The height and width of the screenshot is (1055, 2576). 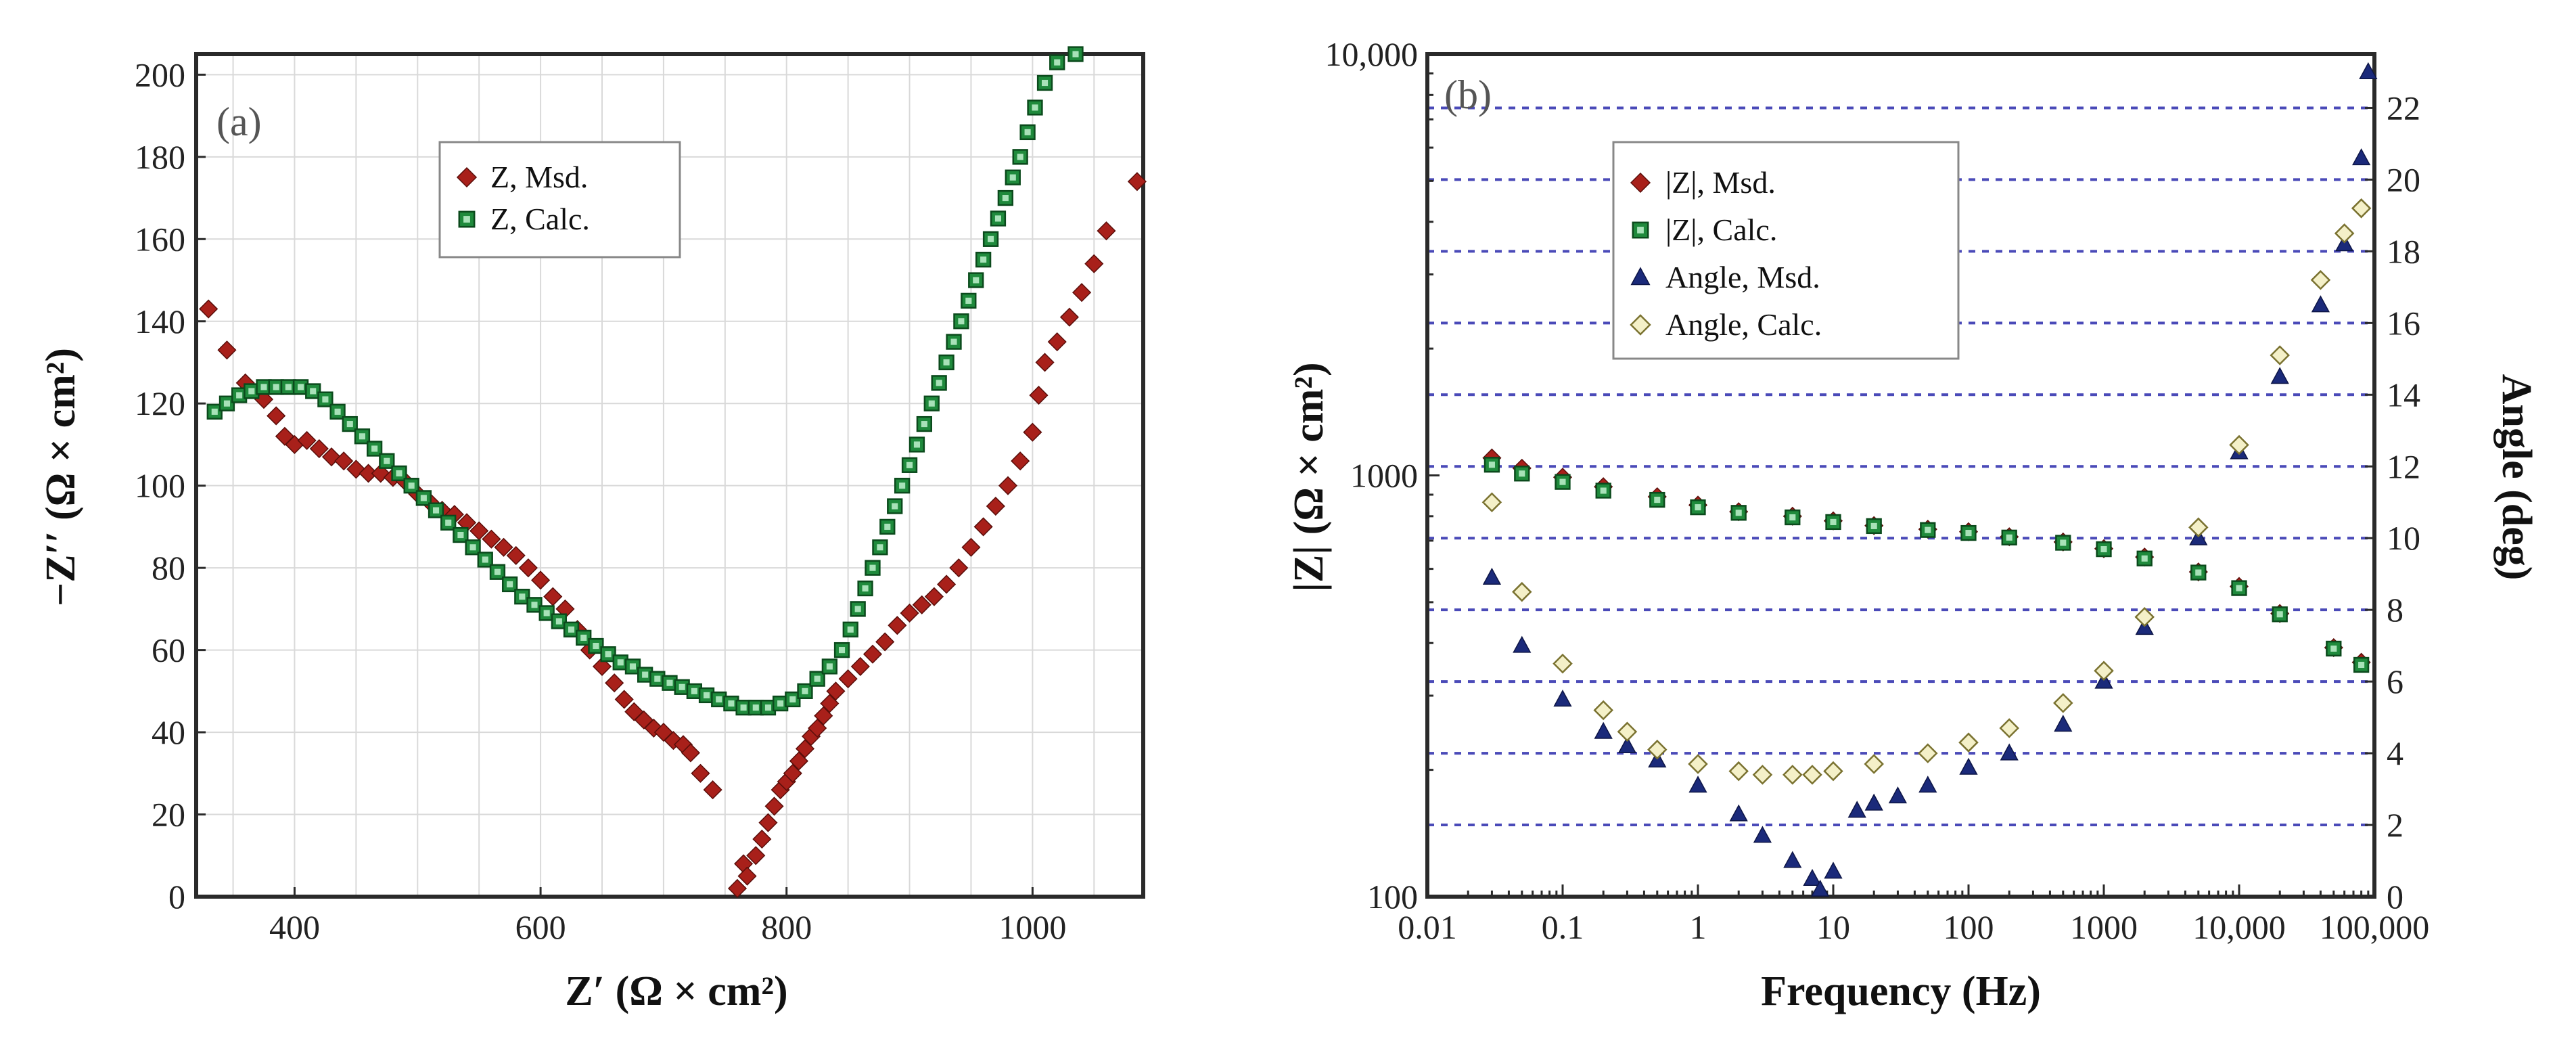 I want to click on panel-a-y-tick-label: 60, so click(x=168, y=650).